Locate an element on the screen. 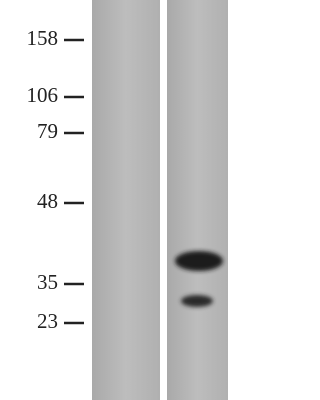 This screenshot has height=400, width=320. band-main is located at coordinates (199, 261).